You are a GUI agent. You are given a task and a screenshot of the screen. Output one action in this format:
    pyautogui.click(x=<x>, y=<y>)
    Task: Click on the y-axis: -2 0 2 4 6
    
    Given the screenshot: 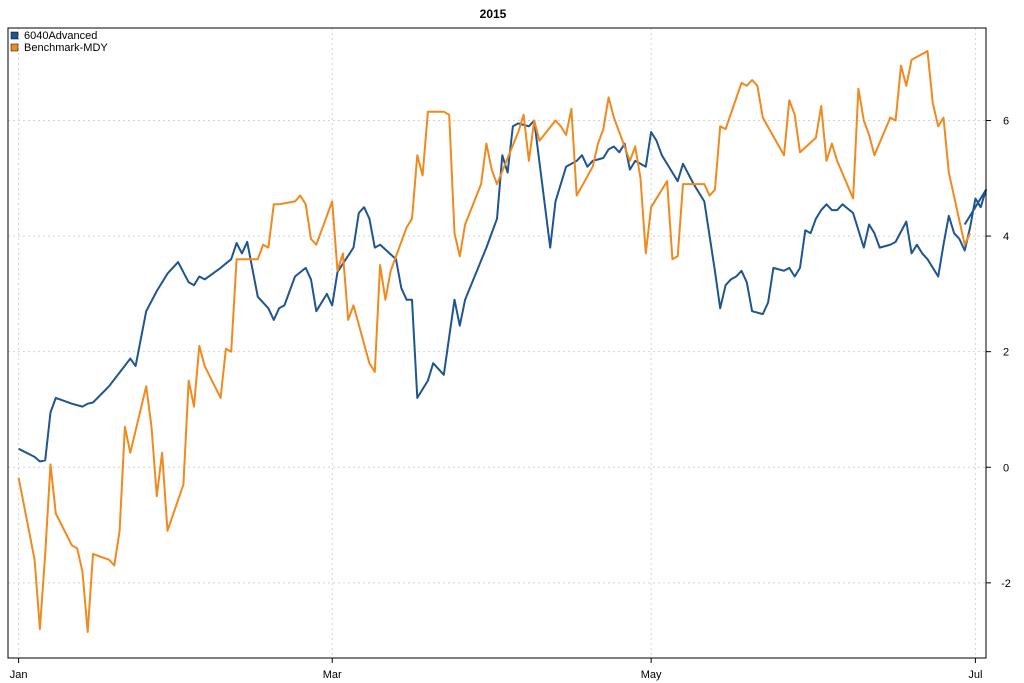 What is the action you would take?
    pyautogui.click(x=998, y=352)
    